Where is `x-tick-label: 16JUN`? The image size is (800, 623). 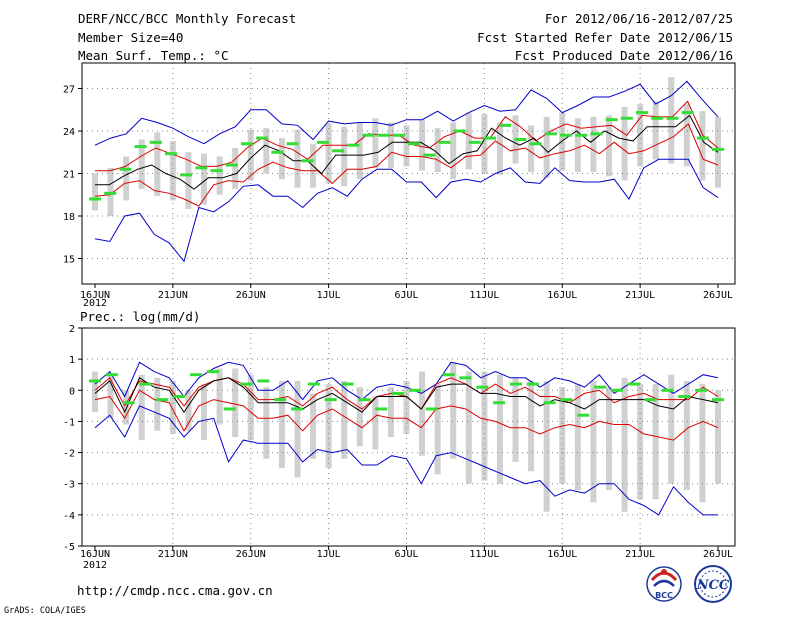 x-tick-label: 16JUN is located at coordinates (95, 554).